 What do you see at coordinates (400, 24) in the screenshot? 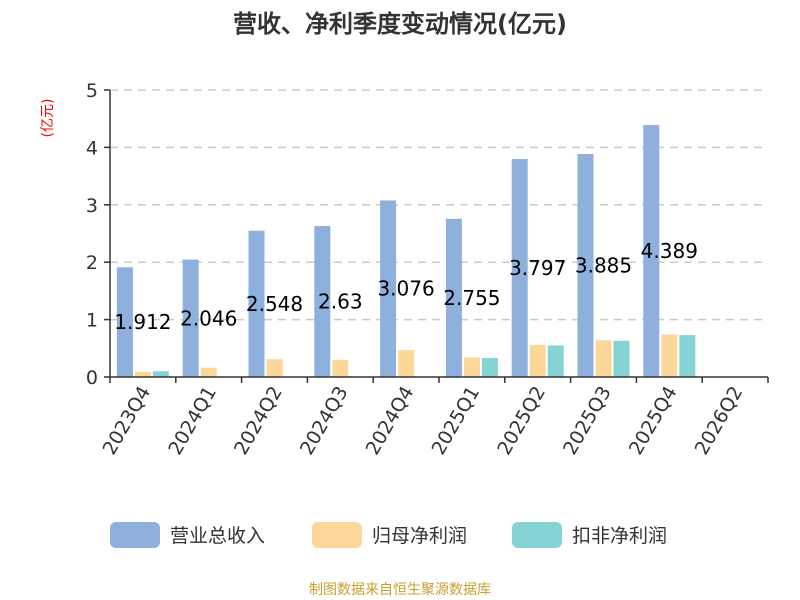
I see `chart-title: 营收、净利季度变动情况(亿元)` at bounding box center [400, 24].